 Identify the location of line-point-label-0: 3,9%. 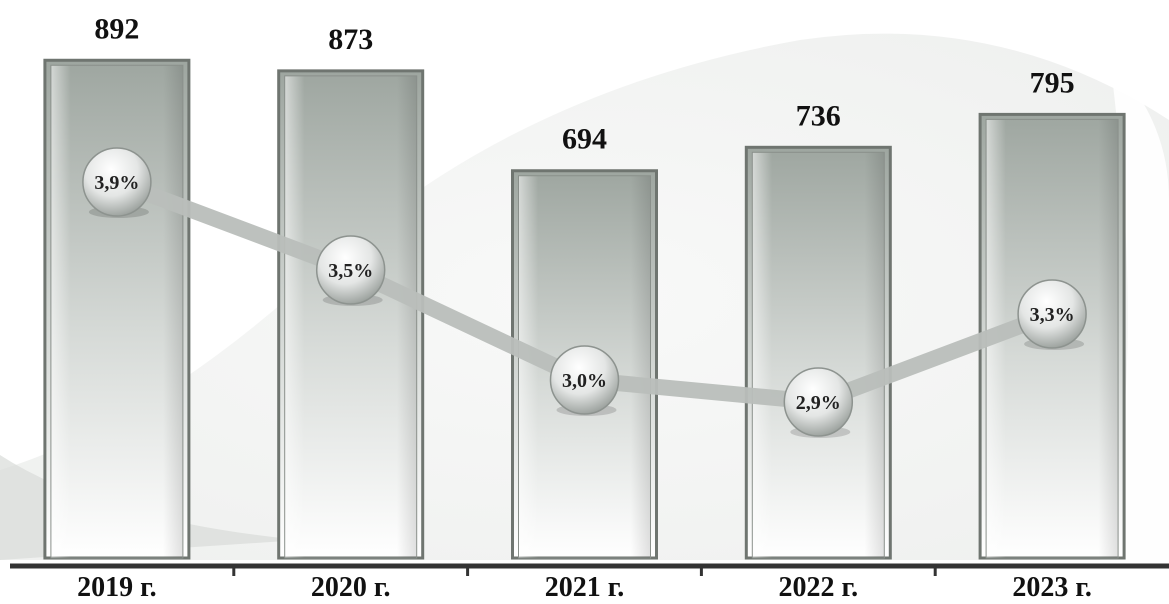
(116, 183).